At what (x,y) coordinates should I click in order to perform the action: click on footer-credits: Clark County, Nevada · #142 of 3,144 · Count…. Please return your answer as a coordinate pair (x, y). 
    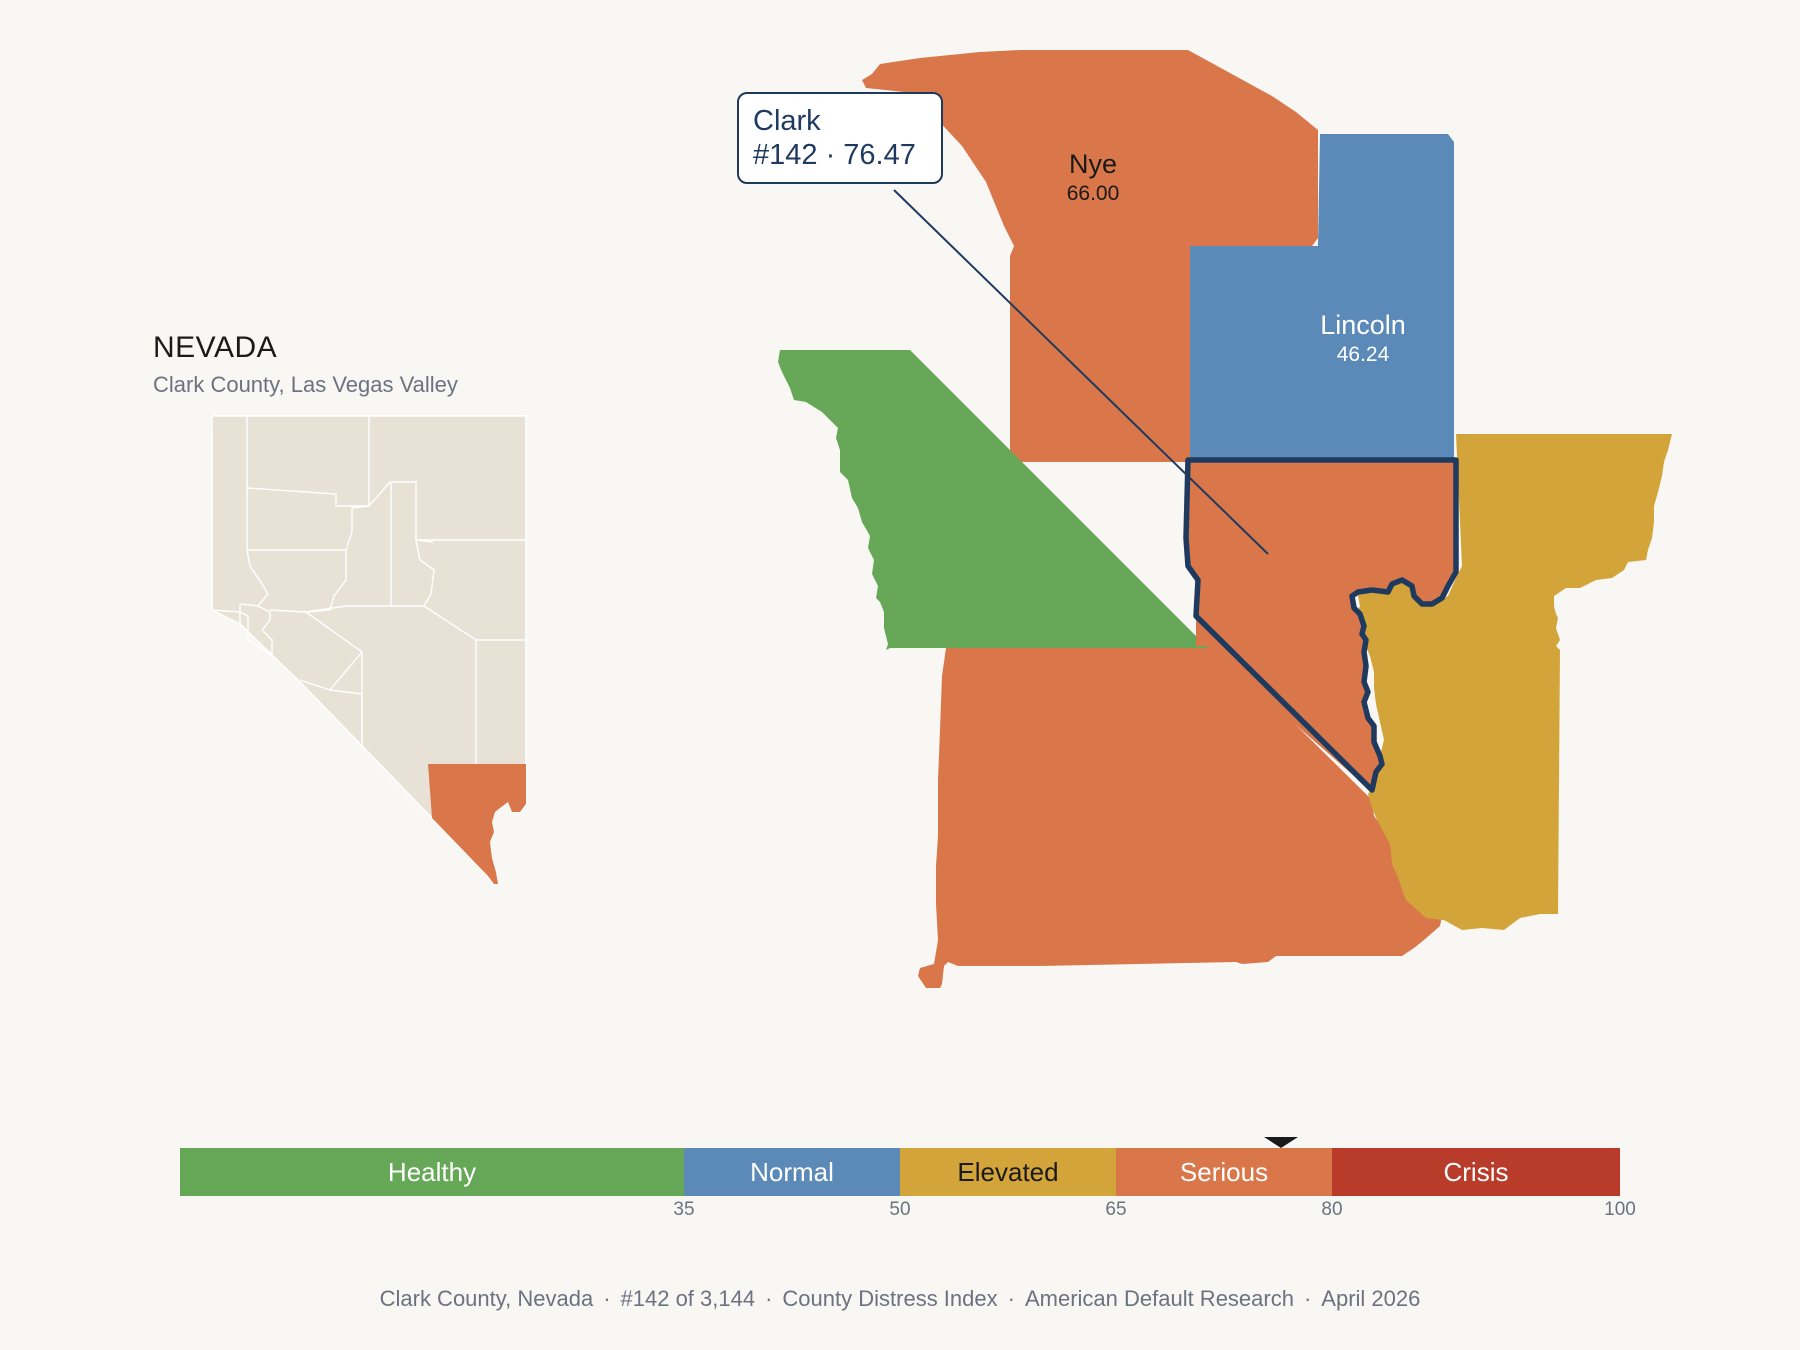
    Looking at the image, I should click on (900, 1299).